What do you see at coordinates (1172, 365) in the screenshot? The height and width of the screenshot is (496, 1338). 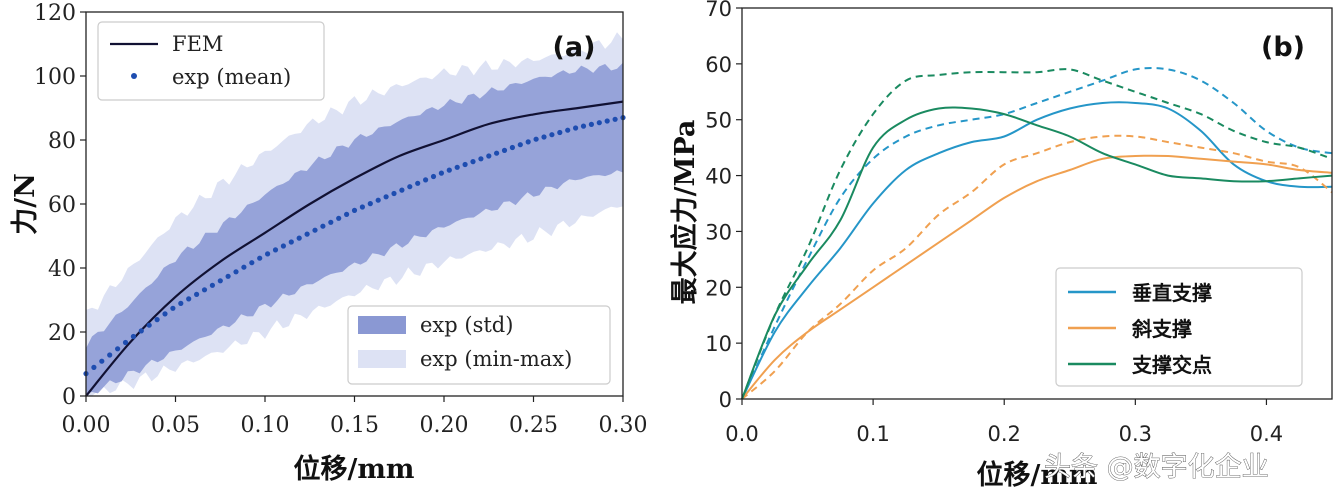 I see `legend-joint-label: 支撑交点` at bounding box center [1172, 365].